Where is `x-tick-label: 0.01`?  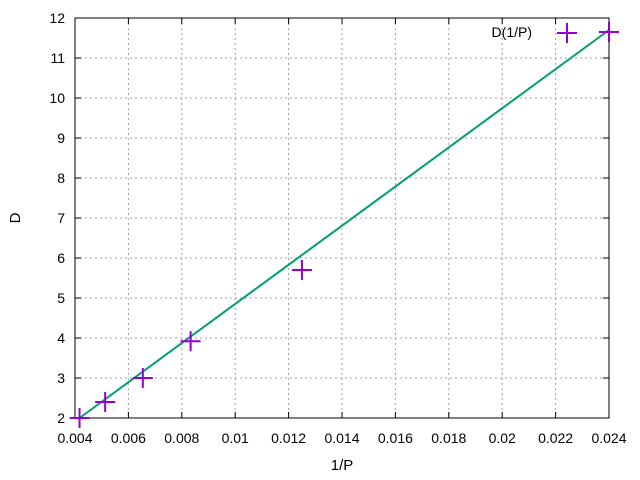 x-tick-label: 0.01 is located at coordinates (235, 438).